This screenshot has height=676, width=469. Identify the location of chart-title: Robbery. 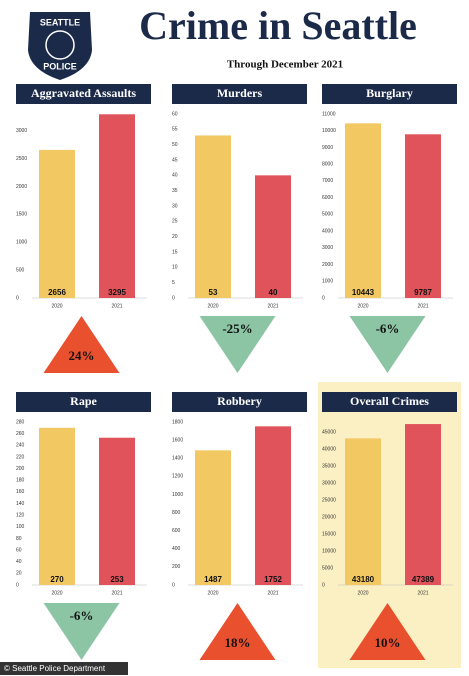
(239, 401).